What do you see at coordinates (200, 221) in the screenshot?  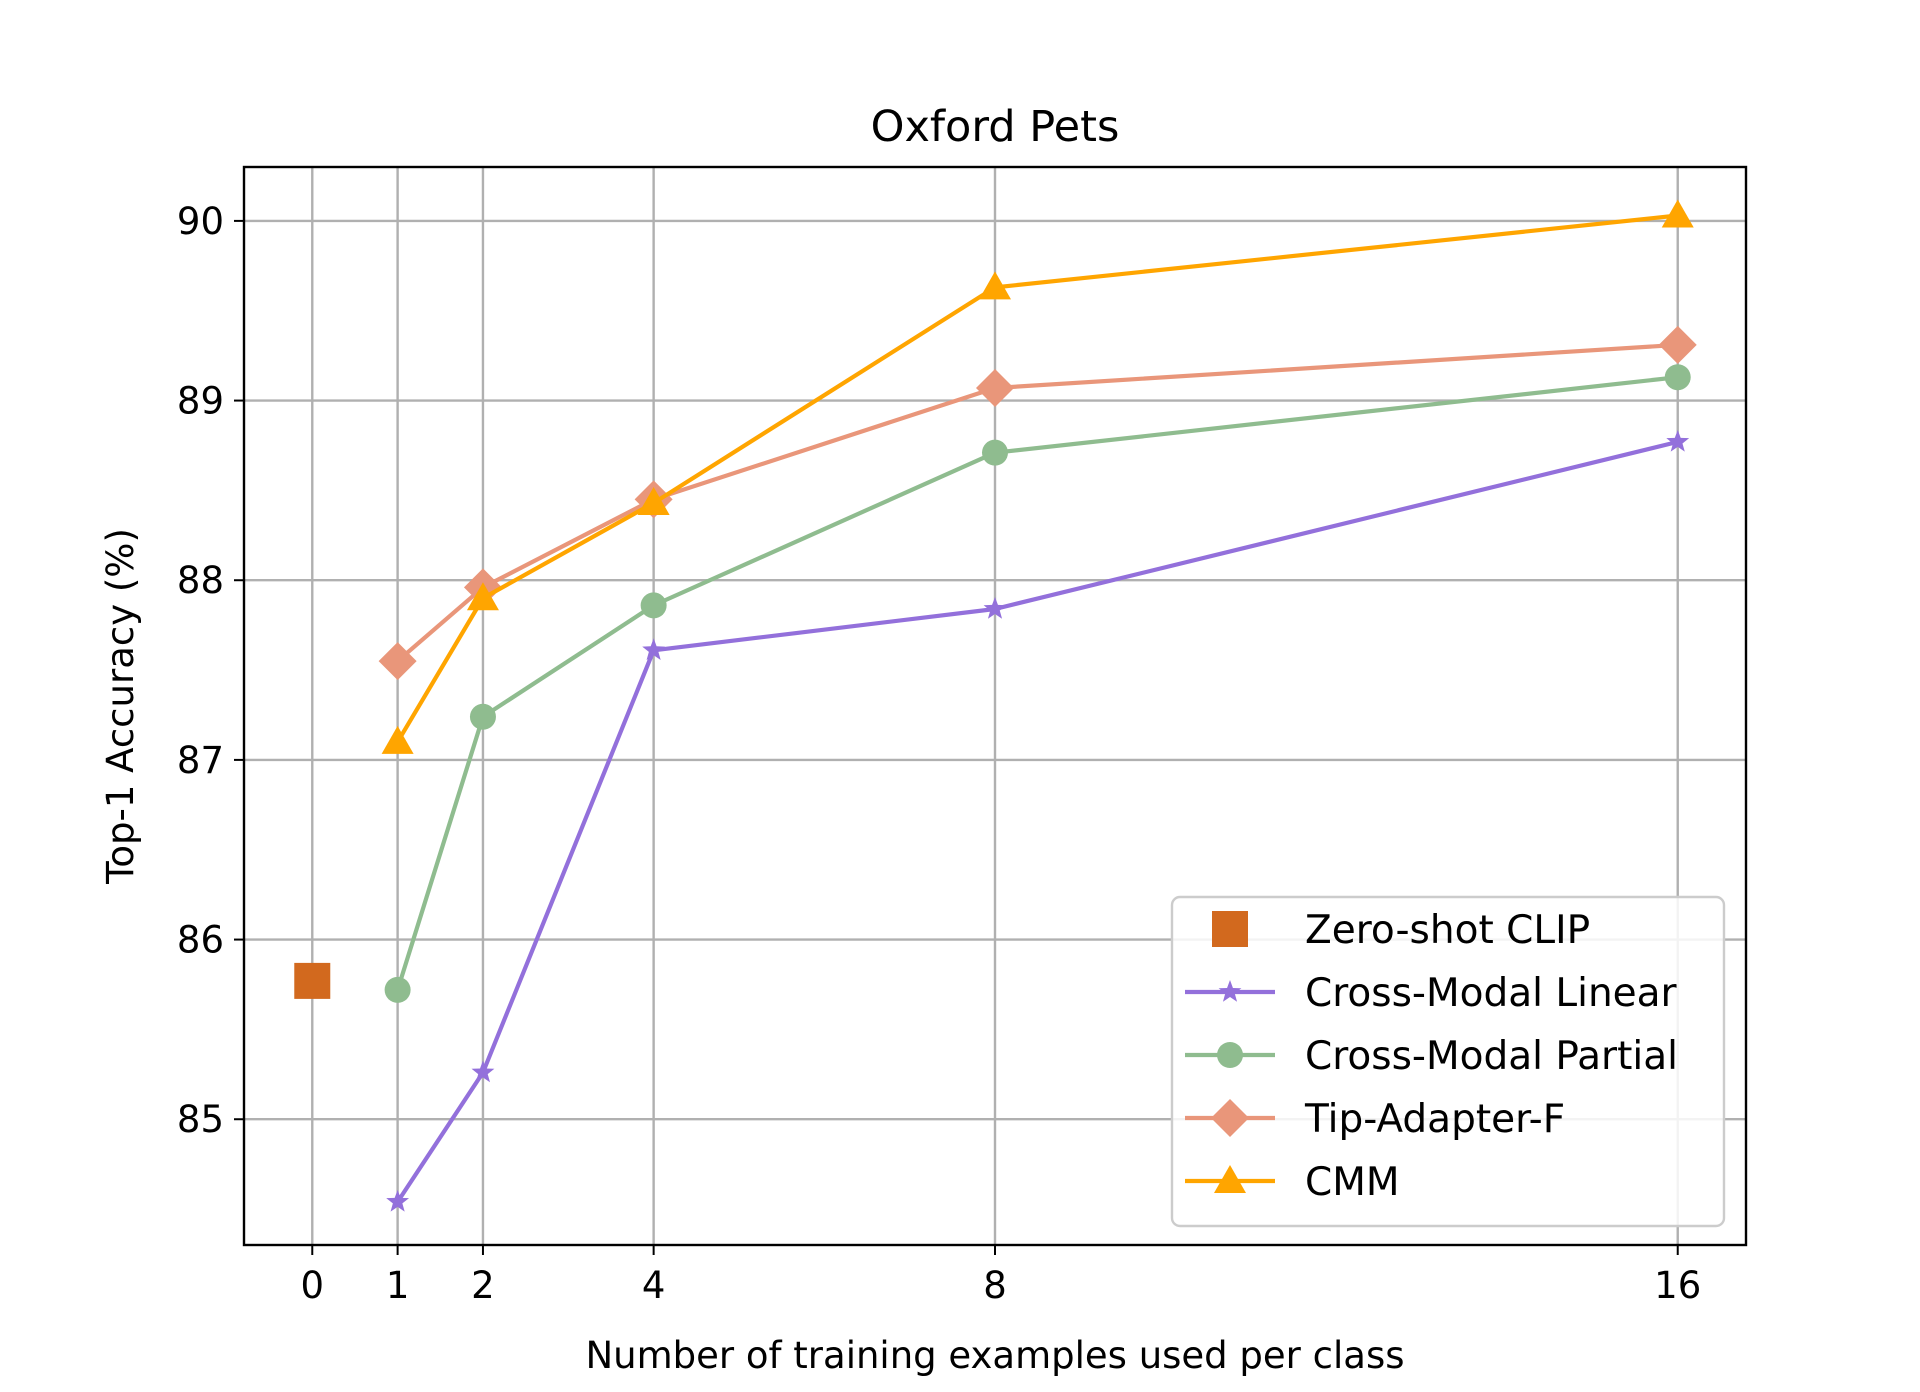 I see `y-tick-label: 90` at bounding box center [200, 221].